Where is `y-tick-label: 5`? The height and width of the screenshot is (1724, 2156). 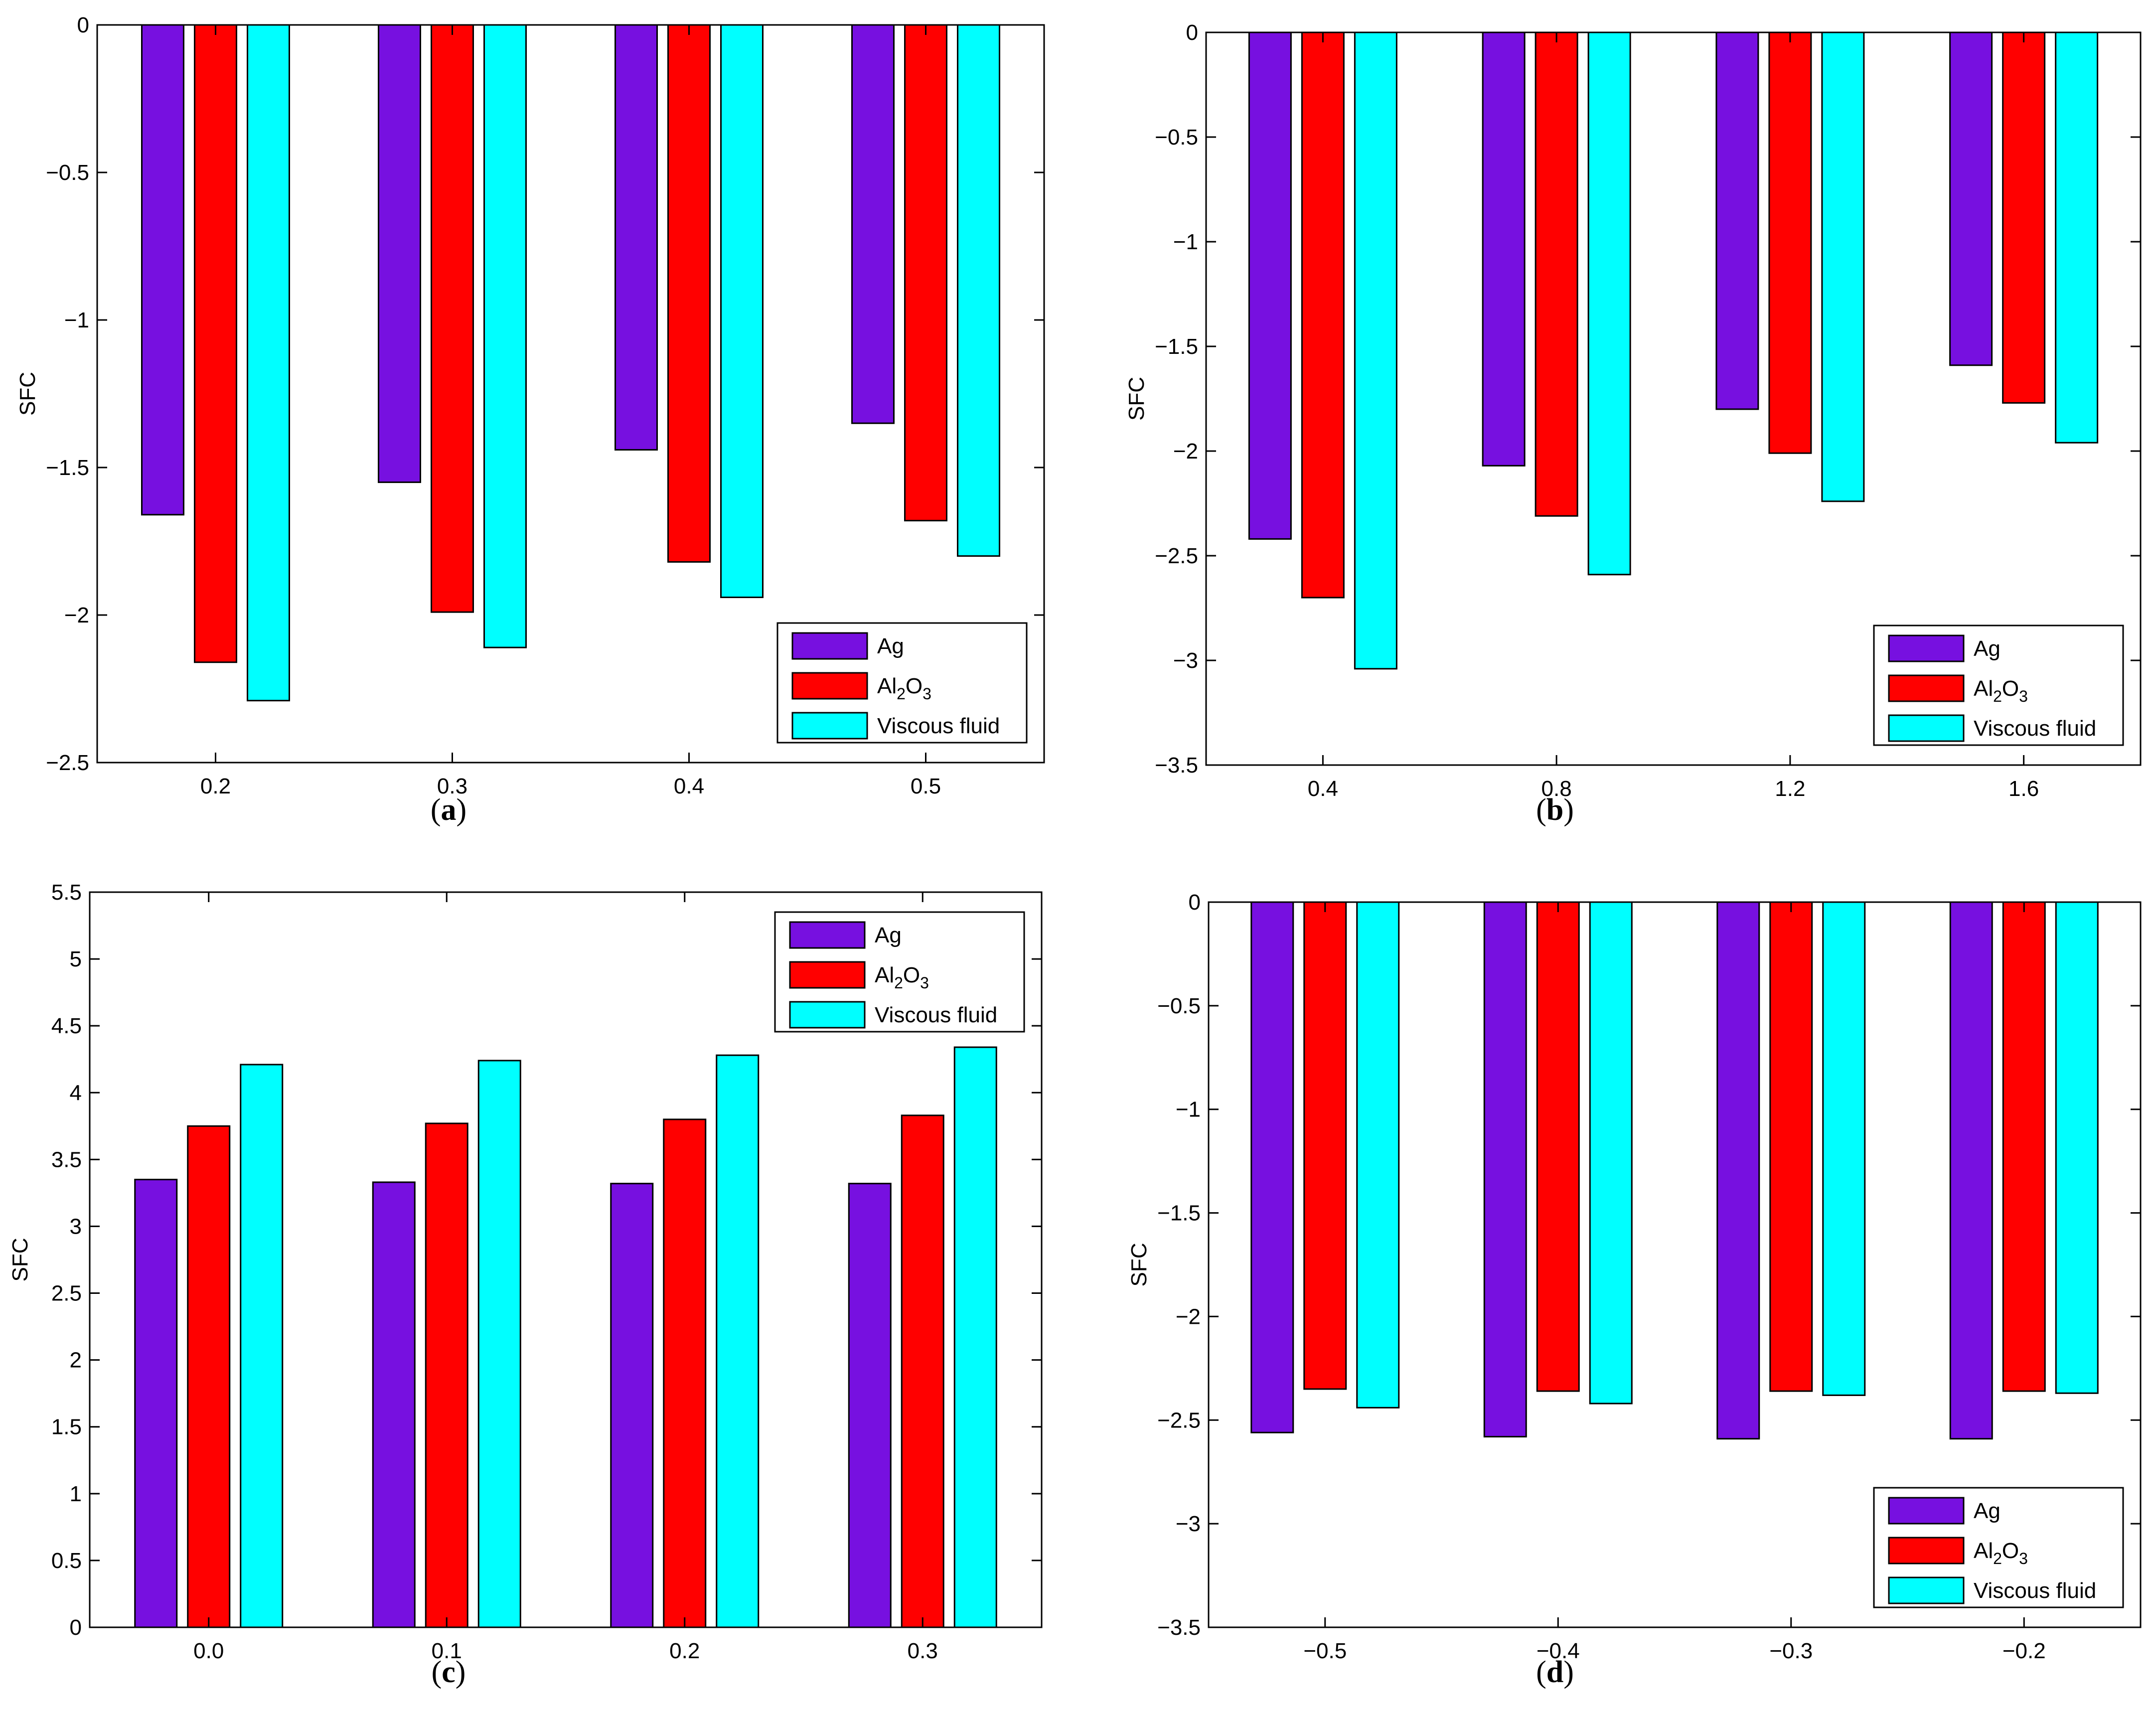 y-tick-label: 5 is located at coordinates (76, 959).